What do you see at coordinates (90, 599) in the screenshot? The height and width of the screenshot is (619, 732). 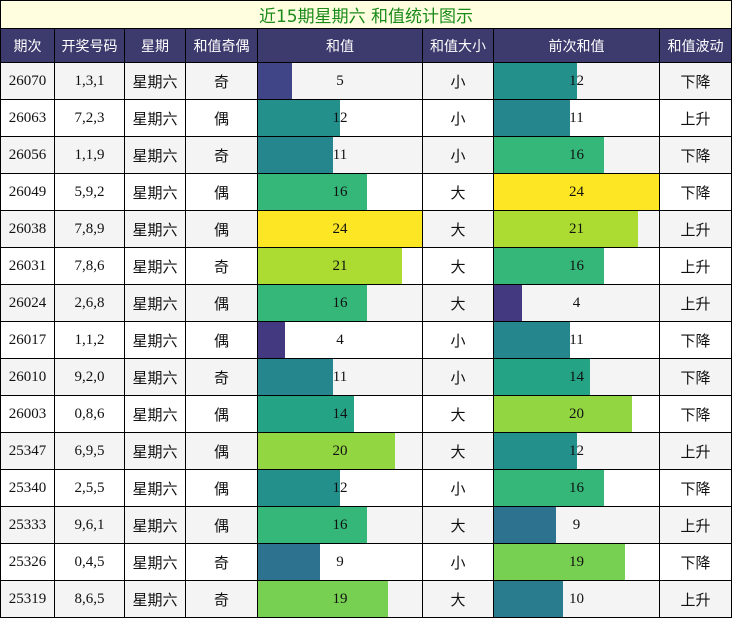 I see `table-cell: 8,6,5` at bounding box center [90, 599].